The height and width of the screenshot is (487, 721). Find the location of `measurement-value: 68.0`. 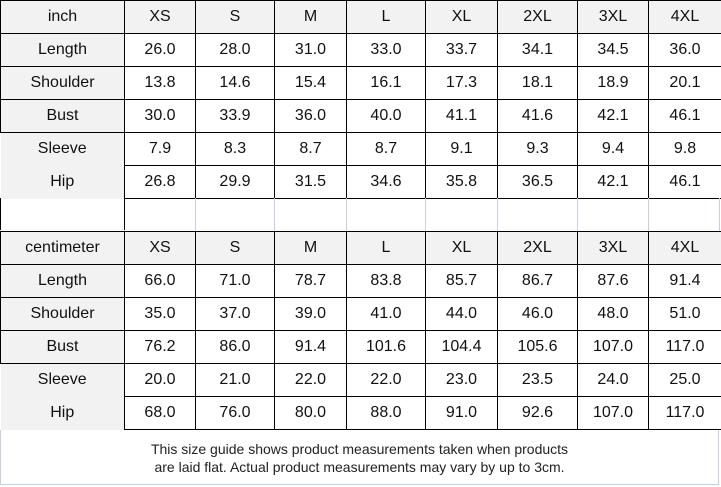

measurement-value: 68.0 is located at coordinates (160, 413).